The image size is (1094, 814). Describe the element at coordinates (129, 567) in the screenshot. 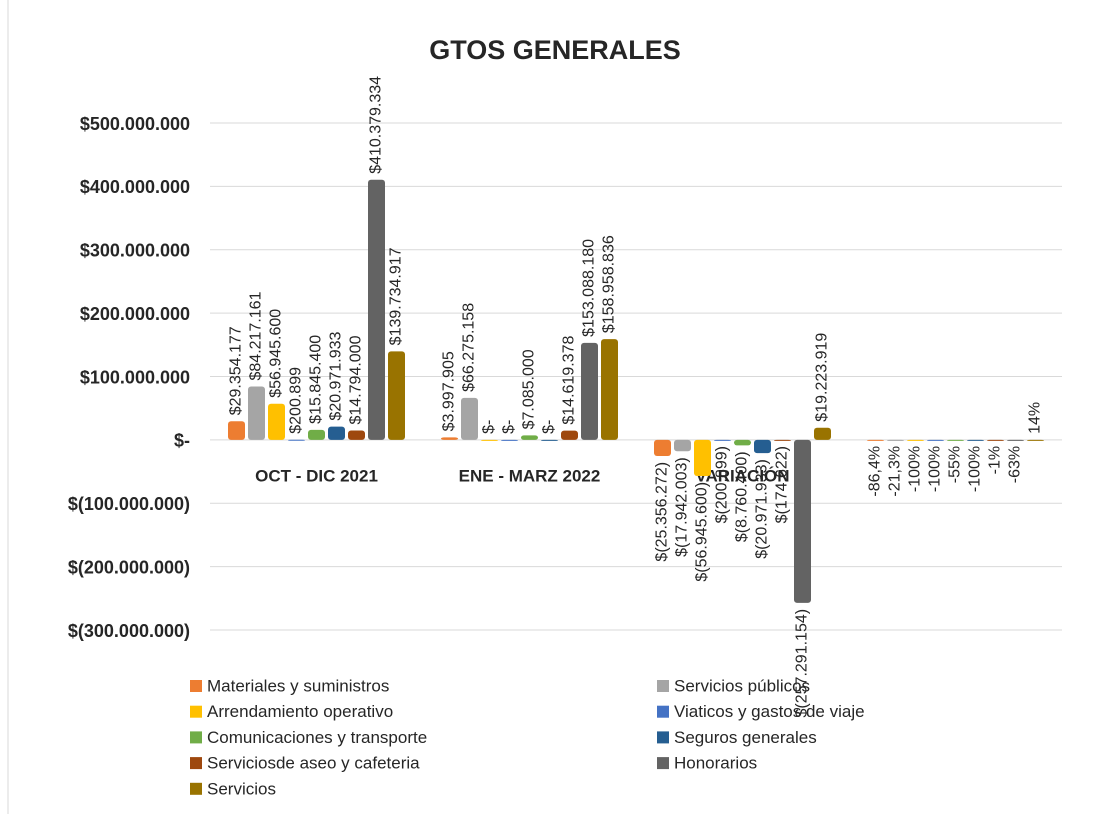

I see `y-tick-label: $(200.000.000)` at that location.